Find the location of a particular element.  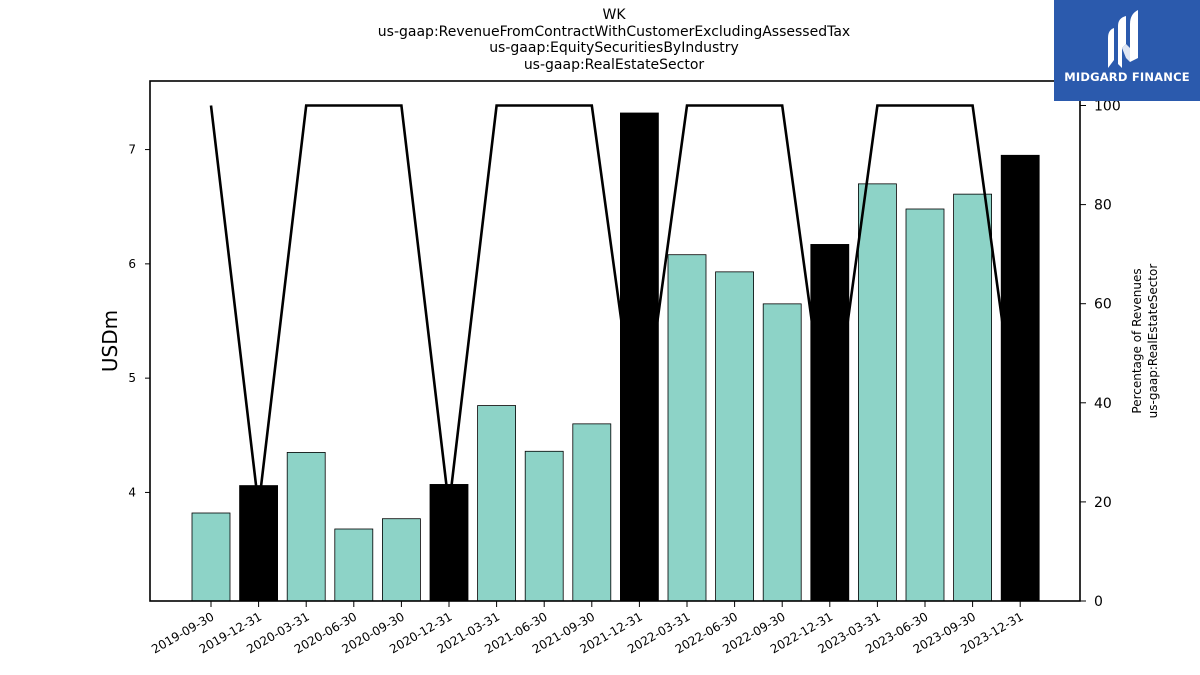

y2-tick-label: 40 is located at coordinates (1103, 404).